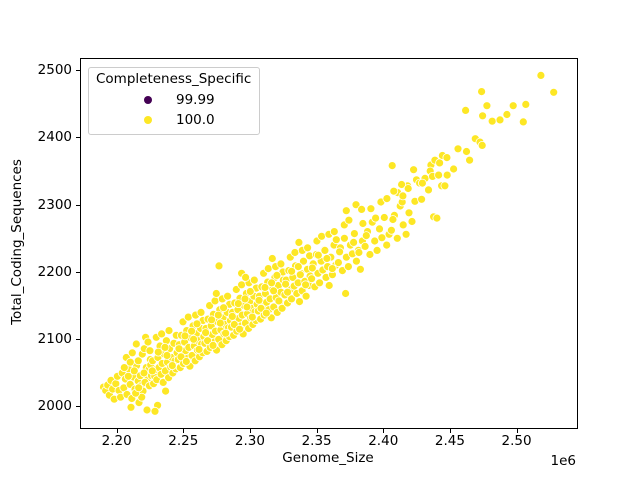 This screenshot has height=480, width=640. What do you see at coordinates (54, 339) in the screenshot?
I see `y-tick-label: 2100` at bounding box center [54, 339].